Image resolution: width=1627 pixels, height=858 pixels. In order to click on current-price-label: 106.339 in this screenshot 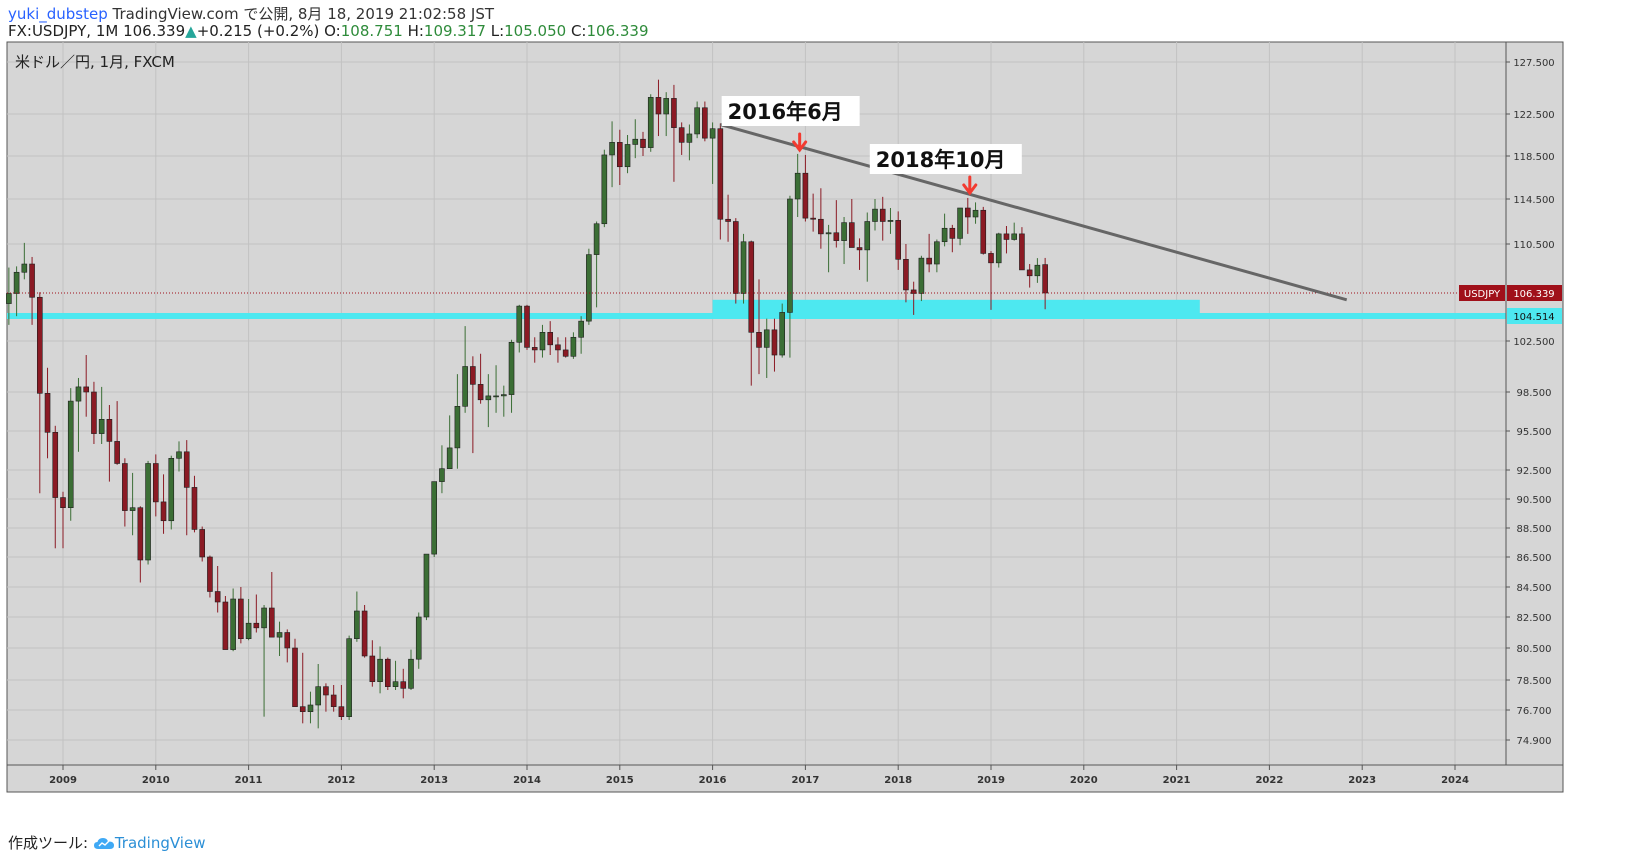, I will do `click(1533, 294)`.